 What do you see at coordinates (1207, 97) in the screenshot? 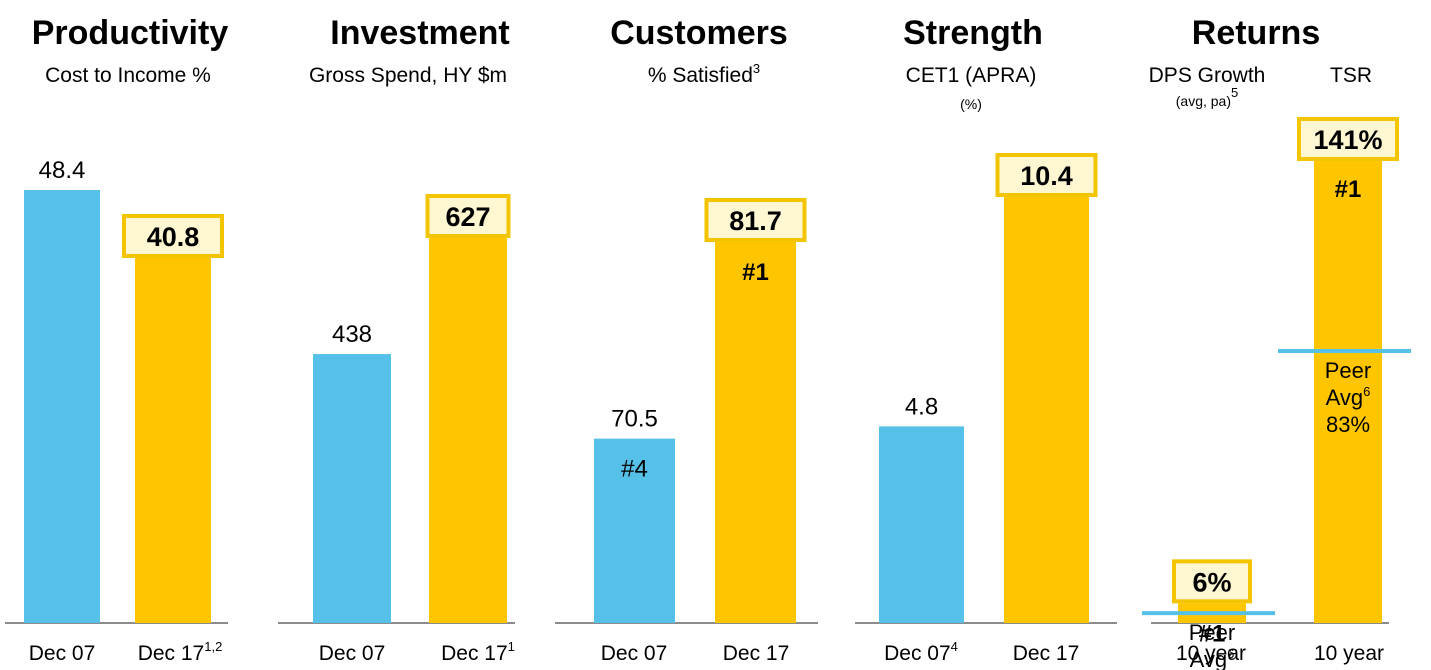
I see `panel-subtitle-2: (avg, pa)5` at bounding box center [1207, 97].